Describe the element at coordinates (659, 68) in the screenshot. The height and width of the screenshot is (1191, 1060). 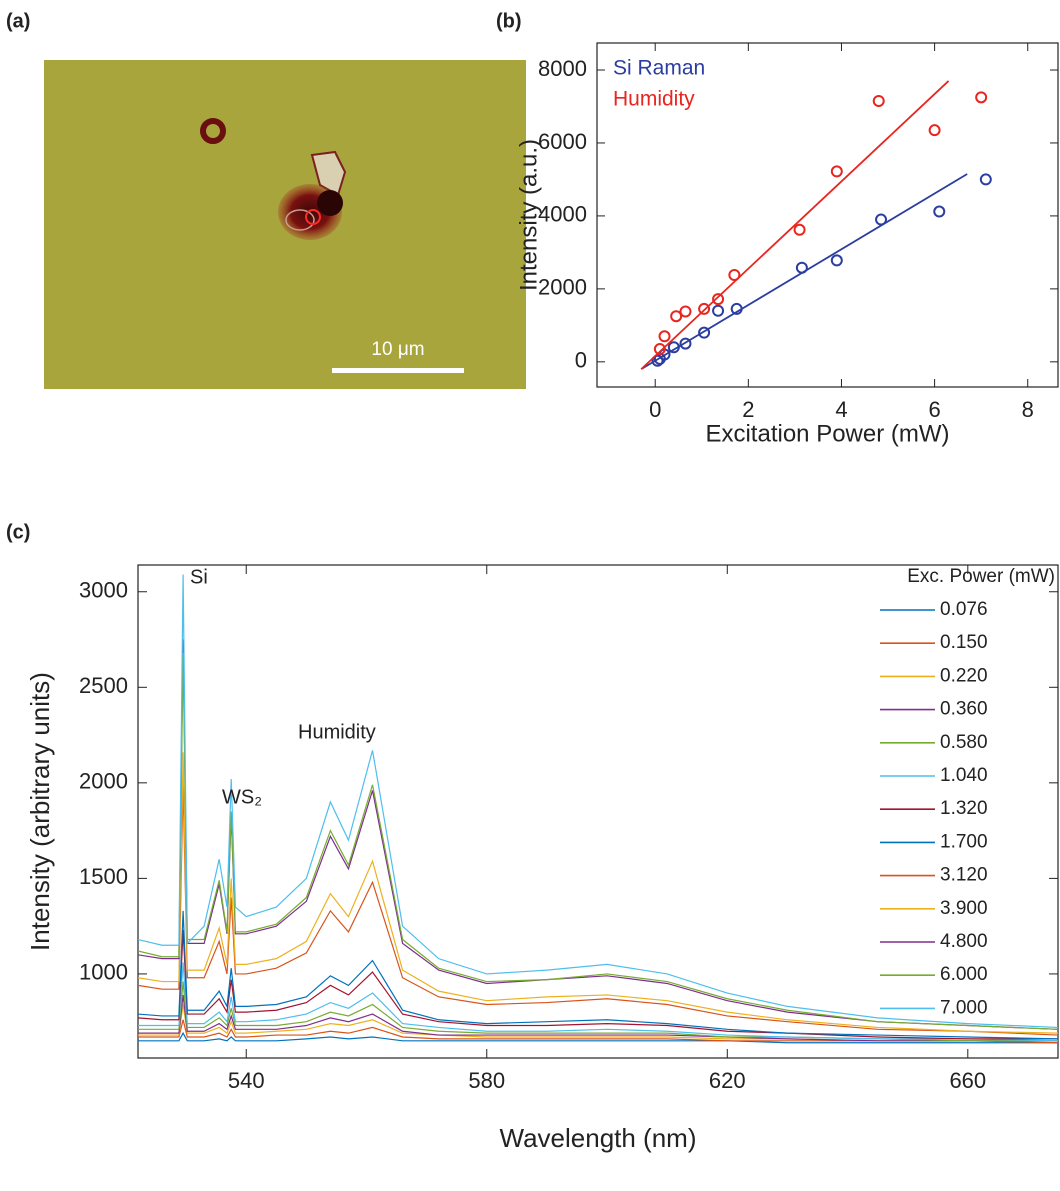
I see `legend-label: Si Raman` at that location.